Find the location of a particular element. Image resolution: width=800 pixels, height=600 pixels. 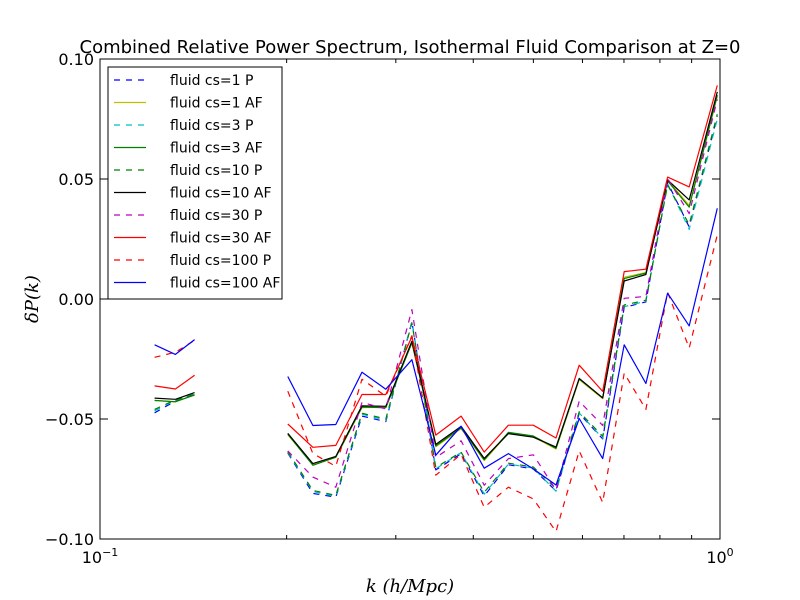

y-tick-label: −0.10 is located at coordinates (69, 539).